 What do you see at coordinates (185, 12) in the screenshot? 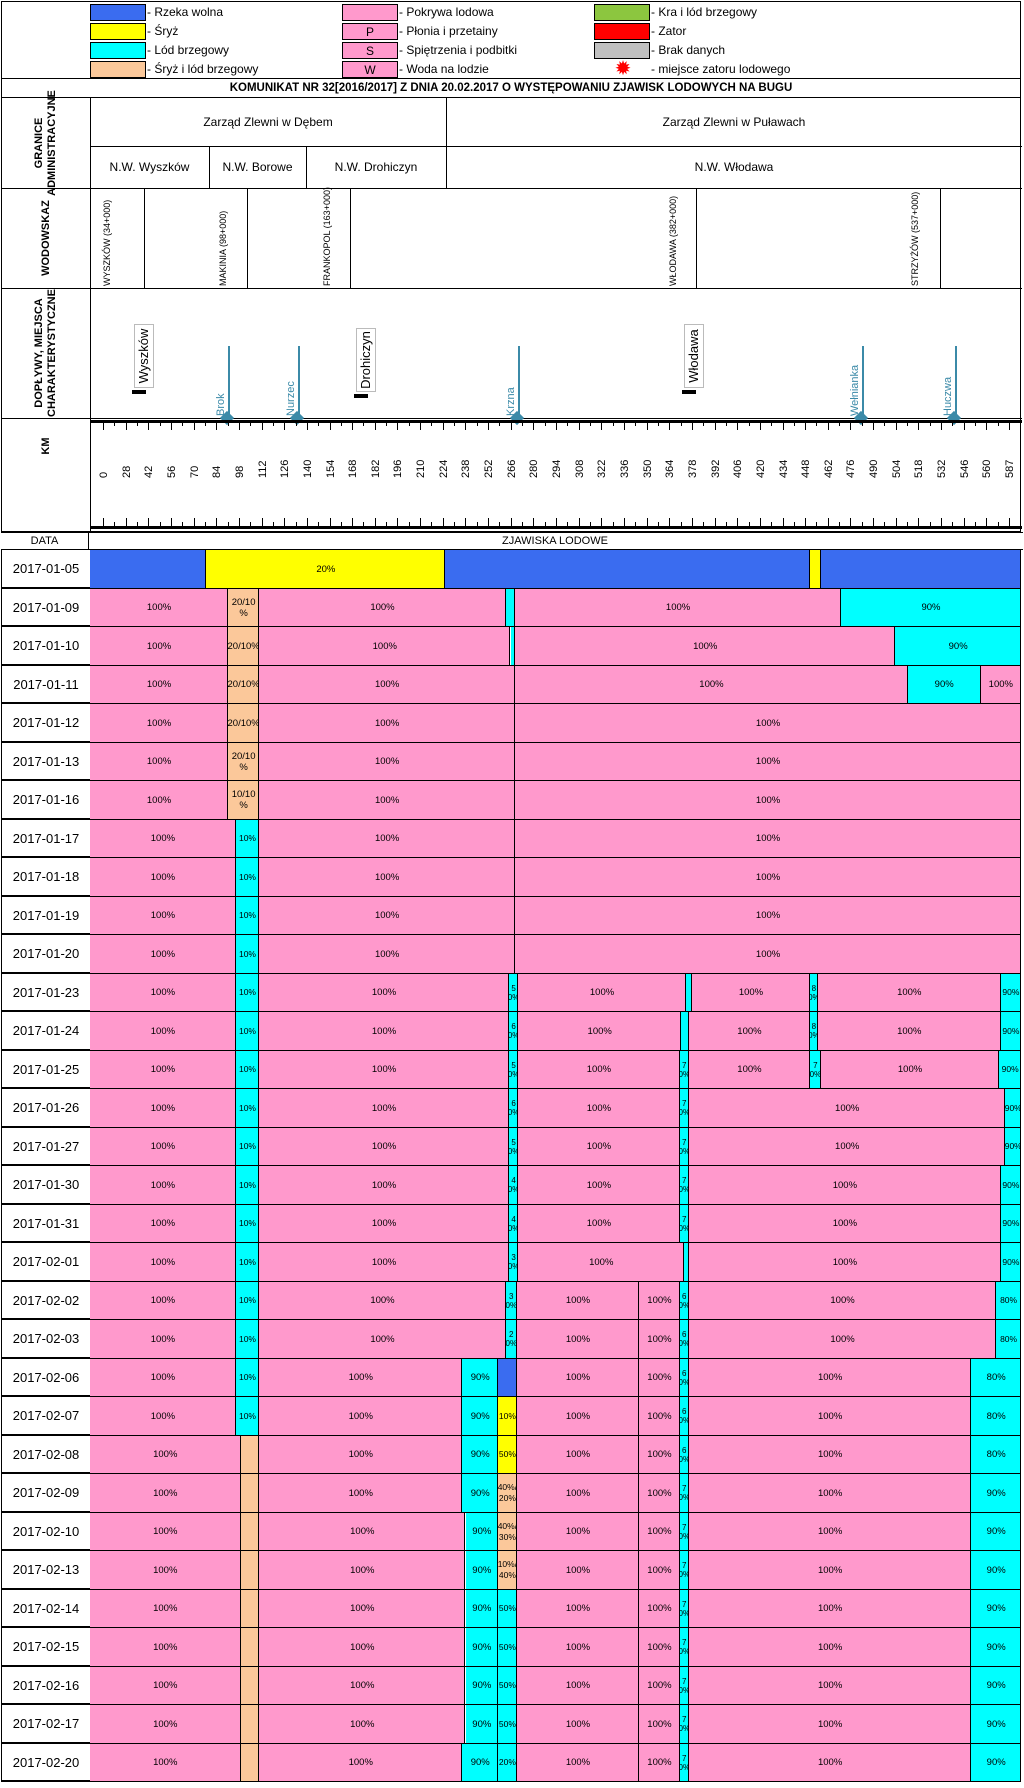
I see `legend-label: - Rzeka wolna` at bounding box center [185, 12].